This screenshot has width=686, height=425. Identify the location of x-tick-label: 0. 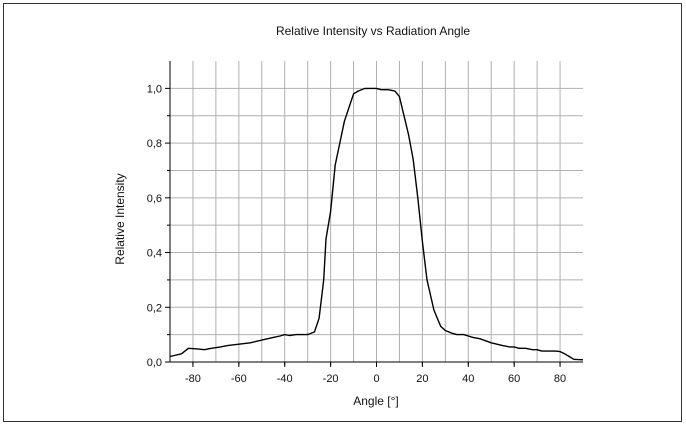
(376, 379).